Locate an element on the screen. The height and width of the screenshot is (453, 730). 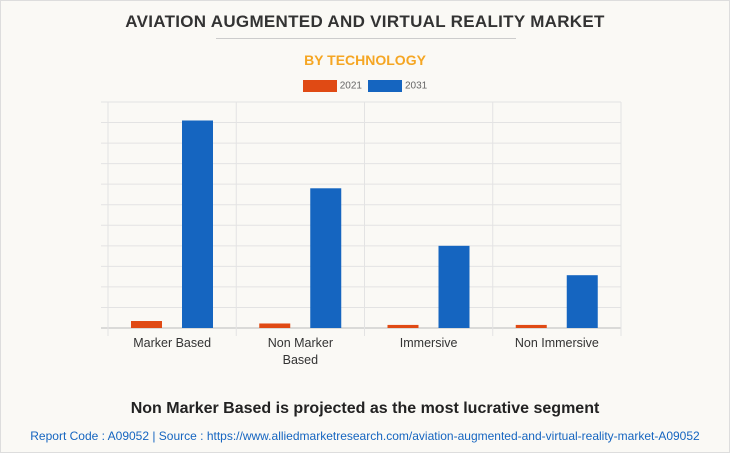
legend-item-2021: 2021 is located at coordinates (332, 86).